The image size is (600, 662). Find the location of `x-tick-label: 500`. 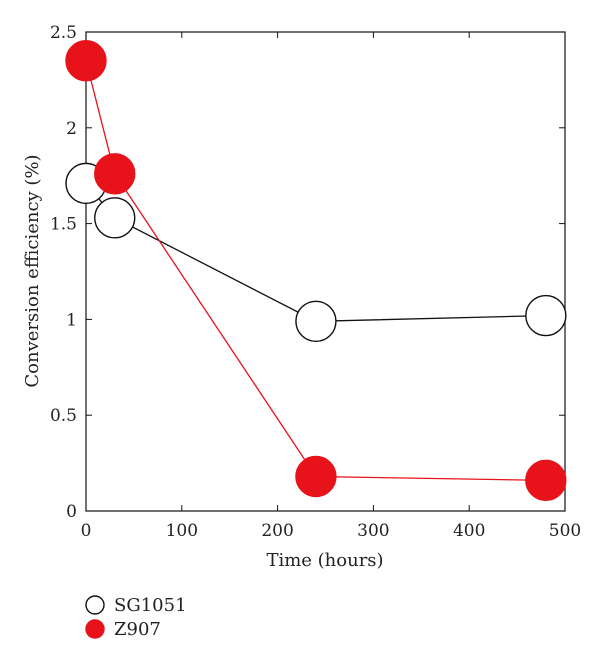

x-tick-label: 500 is located at coordinates (565, 531).